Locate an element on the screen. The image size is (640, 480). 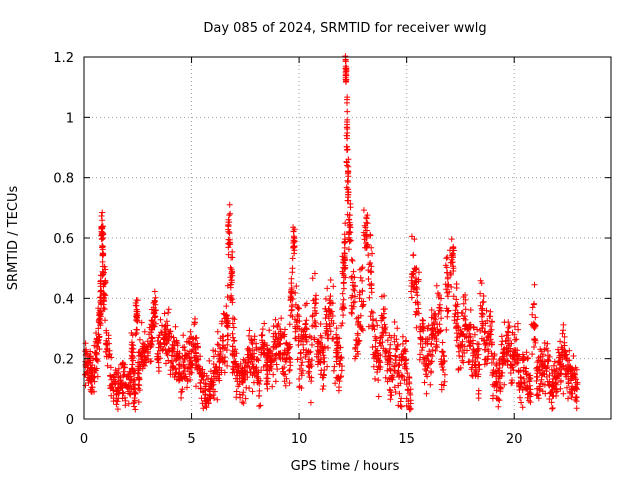
x-tick-label: 0 is located at coordinates (84, 439).